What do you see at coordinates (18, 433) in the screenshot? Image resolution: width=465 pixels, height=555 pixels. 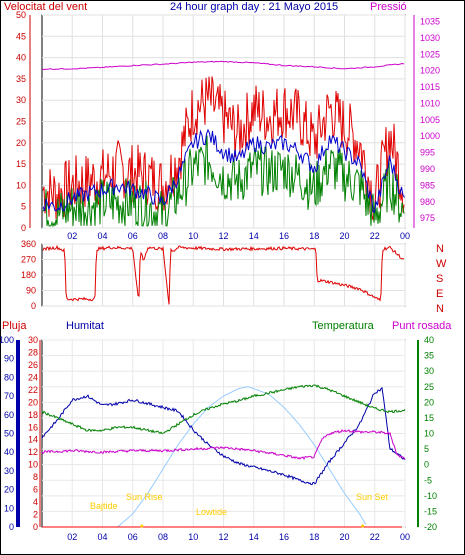 I see `humidity-axis-bar` at bounding box center [18, 433].